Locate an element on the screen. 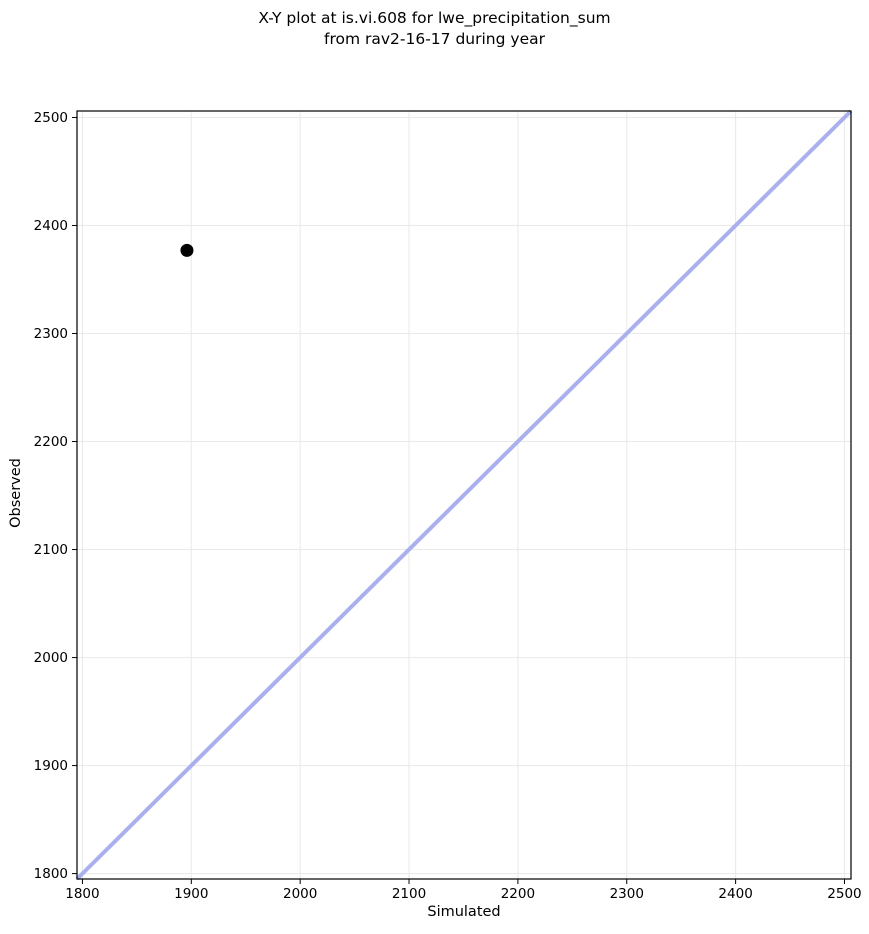  x-tick-label: 1800 is located at coordinates (82, 894).